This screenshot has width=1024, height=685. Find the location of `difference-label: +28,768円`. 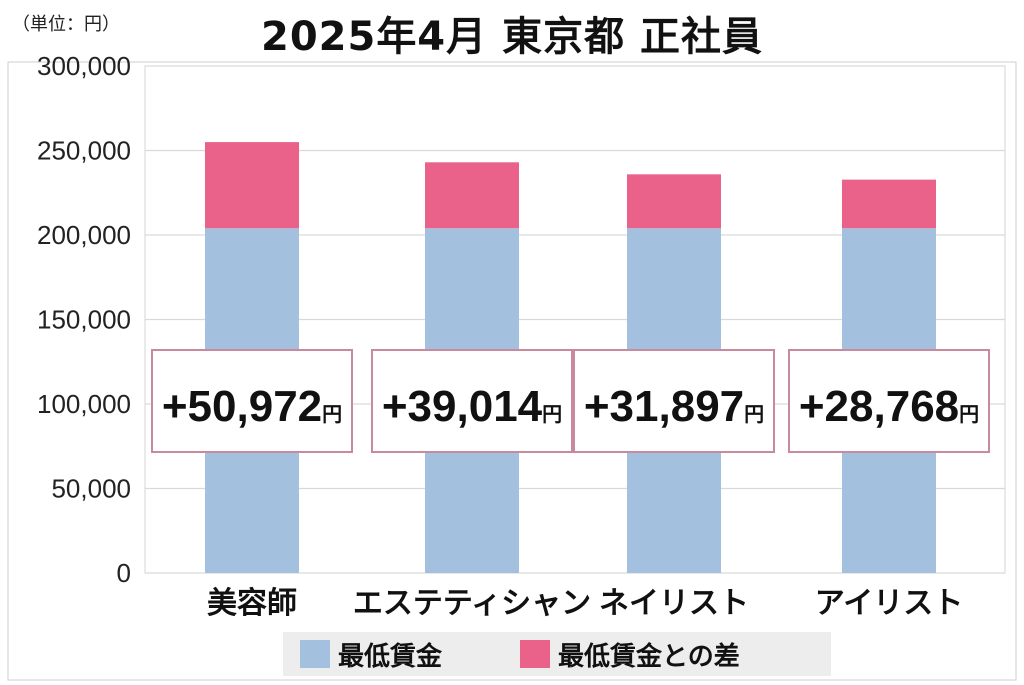

difference-label: +28,768円 is located at coordinates (889, 406).